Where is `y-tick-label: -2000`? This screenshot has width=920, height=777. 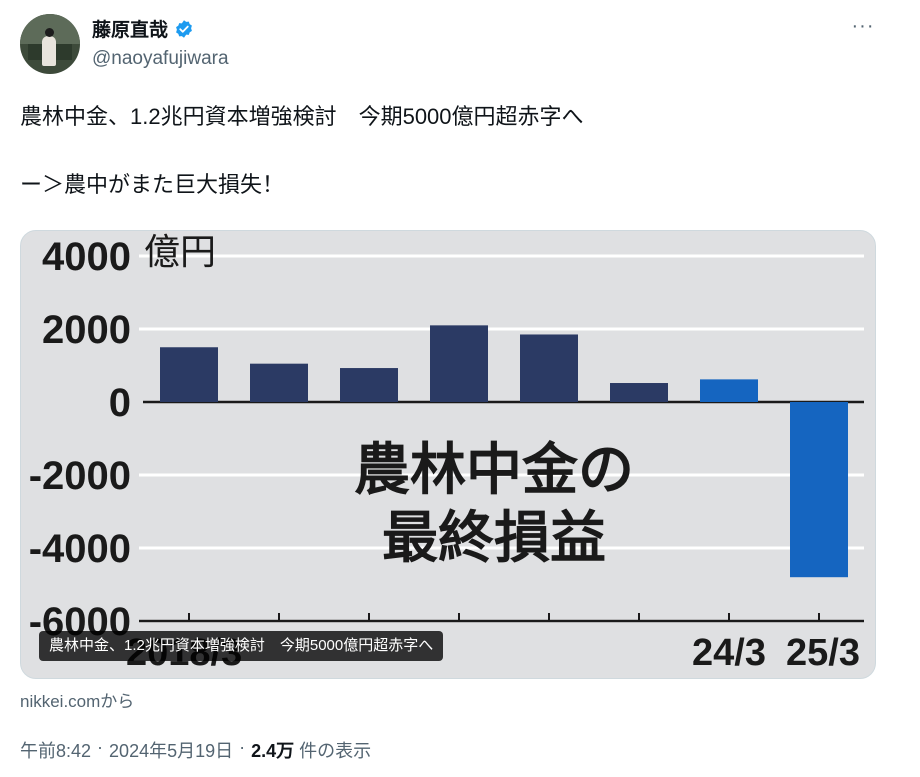
y-tick-label: -2000 is located at coordinates (80, 476).